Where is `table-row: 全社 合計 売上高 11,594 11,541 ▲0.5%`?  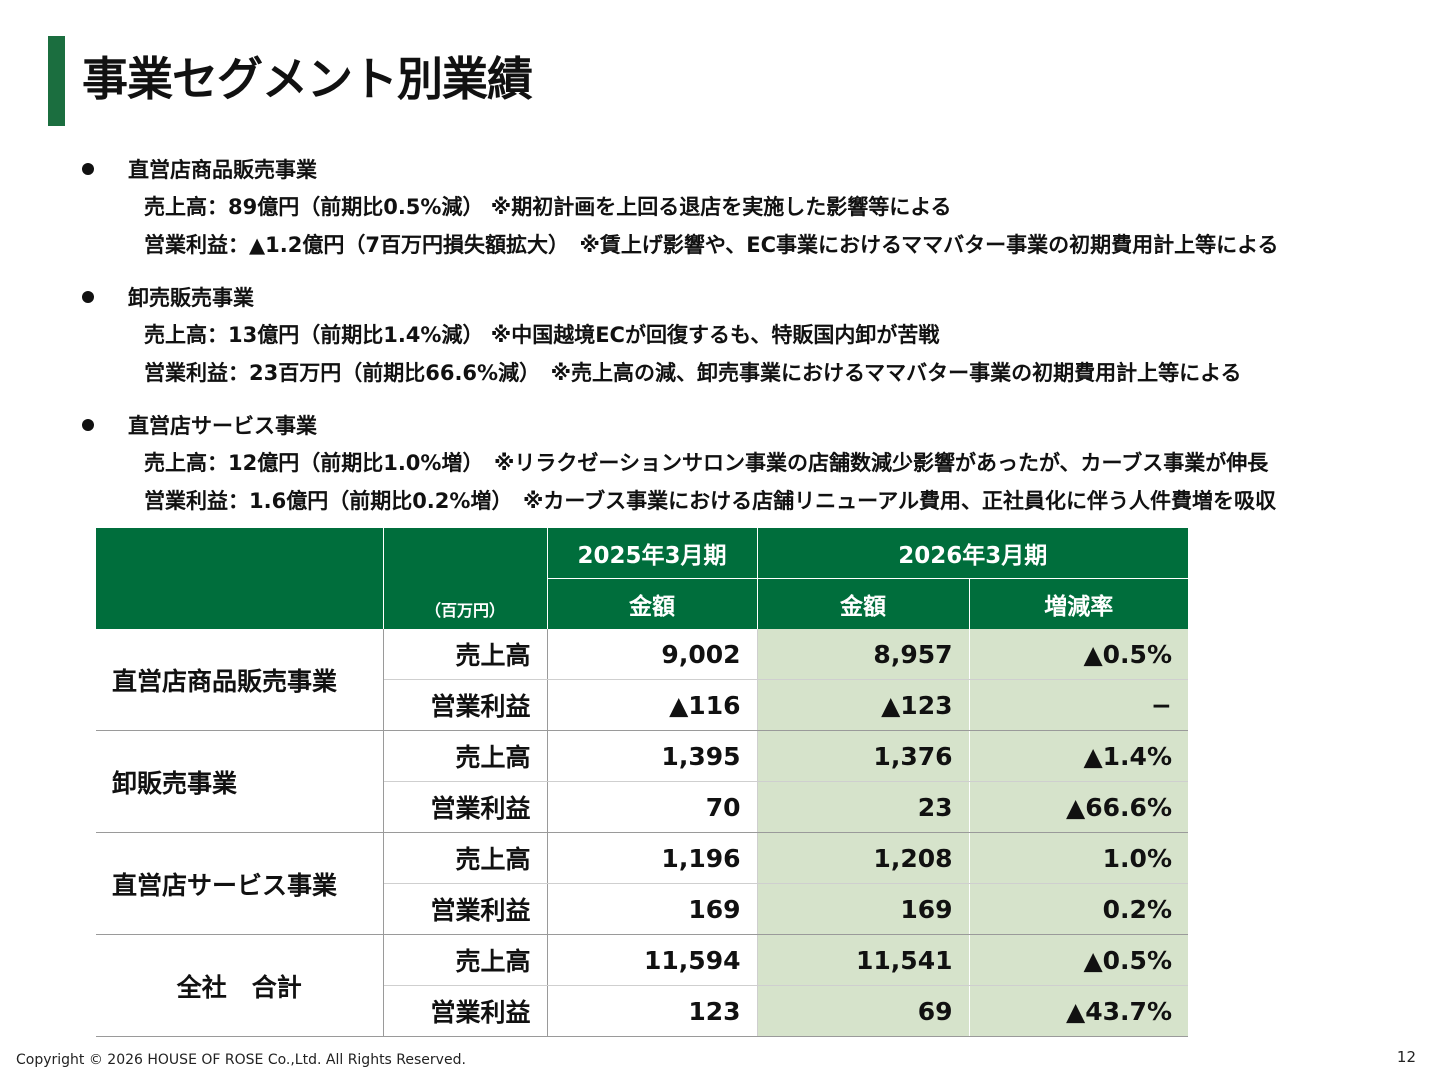 table-row: 全社 合計 売上高 11,594 11,541 ▲0.5% is located at coordinates (642, 985).